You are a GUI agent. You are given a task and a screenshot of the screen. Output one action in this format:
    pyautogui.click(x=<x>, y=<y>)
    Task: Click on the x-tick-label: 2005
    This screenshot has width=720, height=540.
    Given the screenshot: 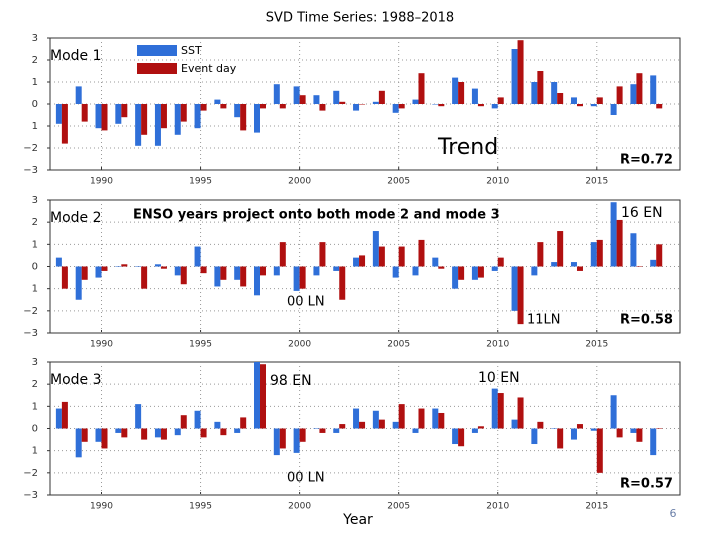 What is the action you would take?
    pyautogui.click(x=398, y=345)
    